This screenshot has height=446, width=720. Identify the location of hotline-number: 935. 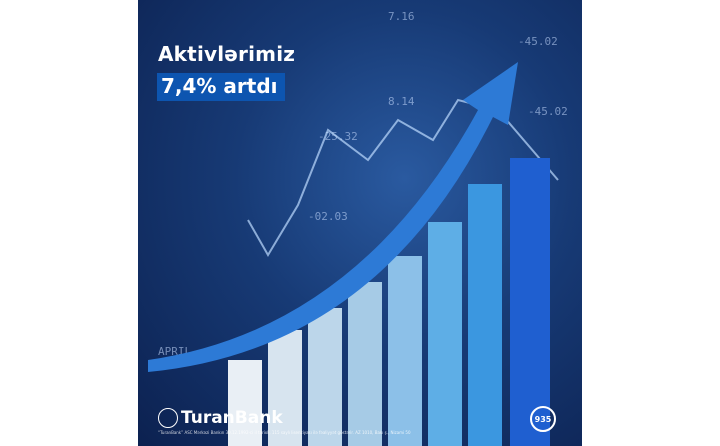
(543, 419).